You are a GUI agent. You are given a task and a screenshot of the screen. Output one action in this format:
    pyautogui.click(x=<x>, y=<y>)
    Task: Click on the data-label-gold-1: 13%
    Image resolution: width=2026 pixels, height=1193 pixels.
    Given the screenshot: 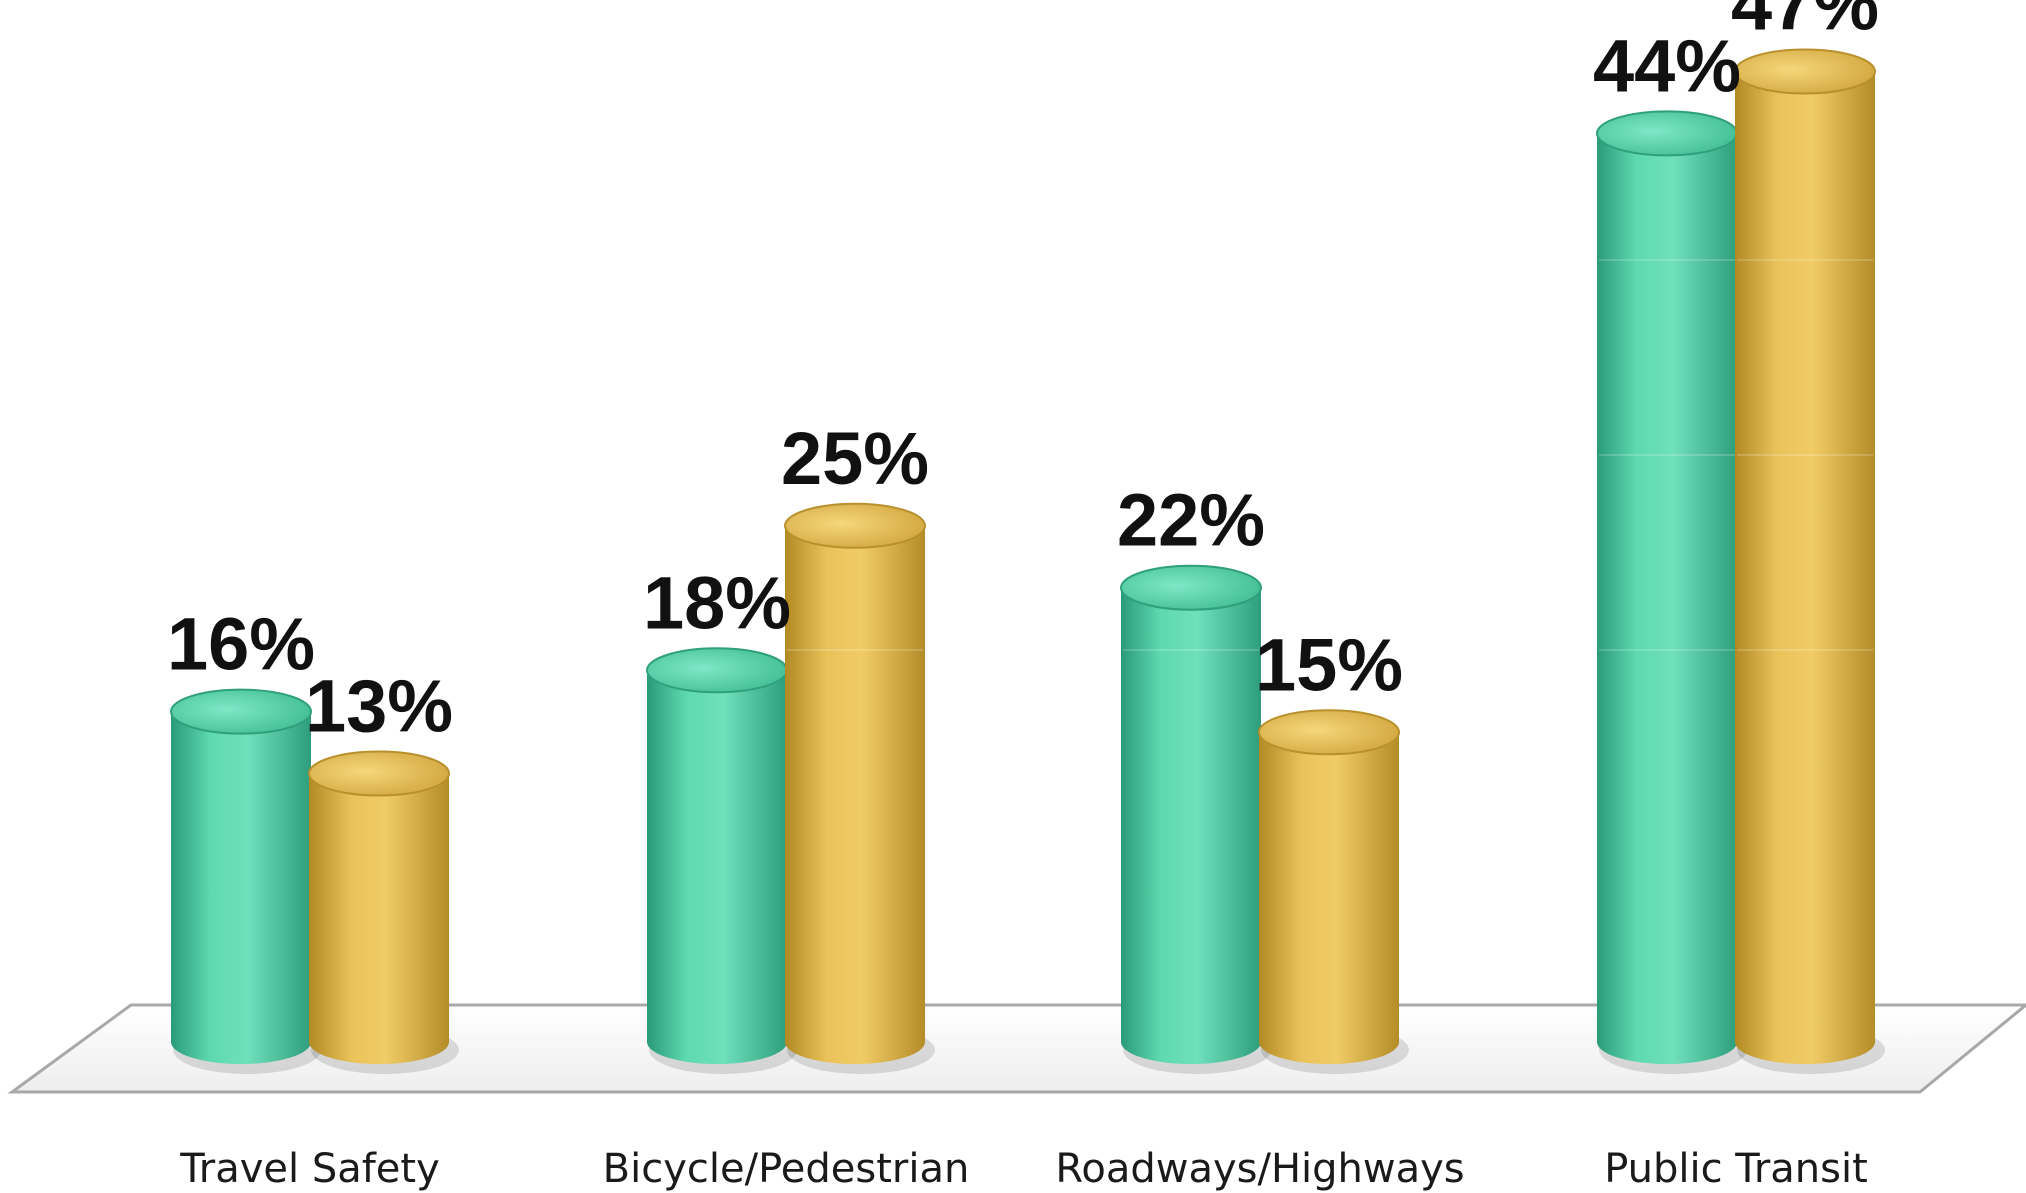 What is the action you would take?
    pyautogui.click(x=379, y=706)
    